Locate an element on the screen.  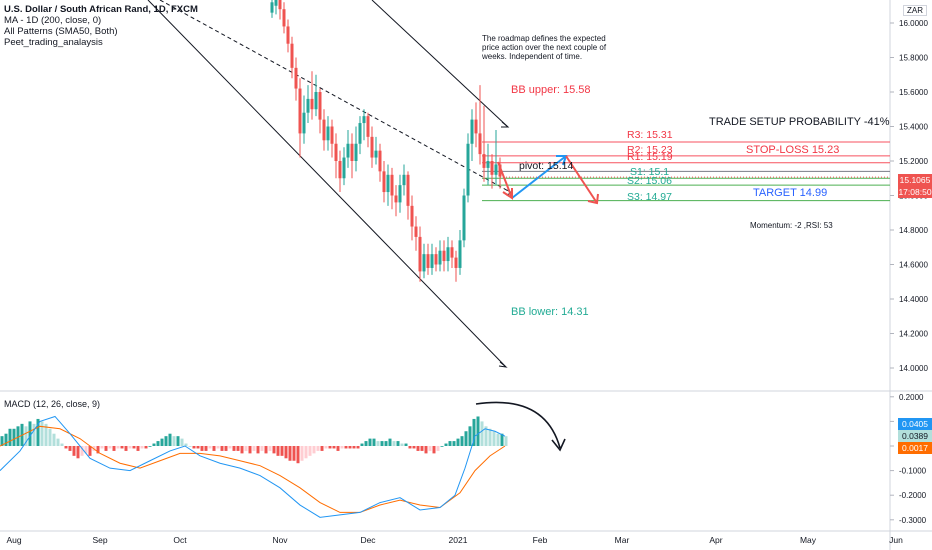
macd-title: MACD (12, 26, close, 9) is located at coordinates (52, 404).